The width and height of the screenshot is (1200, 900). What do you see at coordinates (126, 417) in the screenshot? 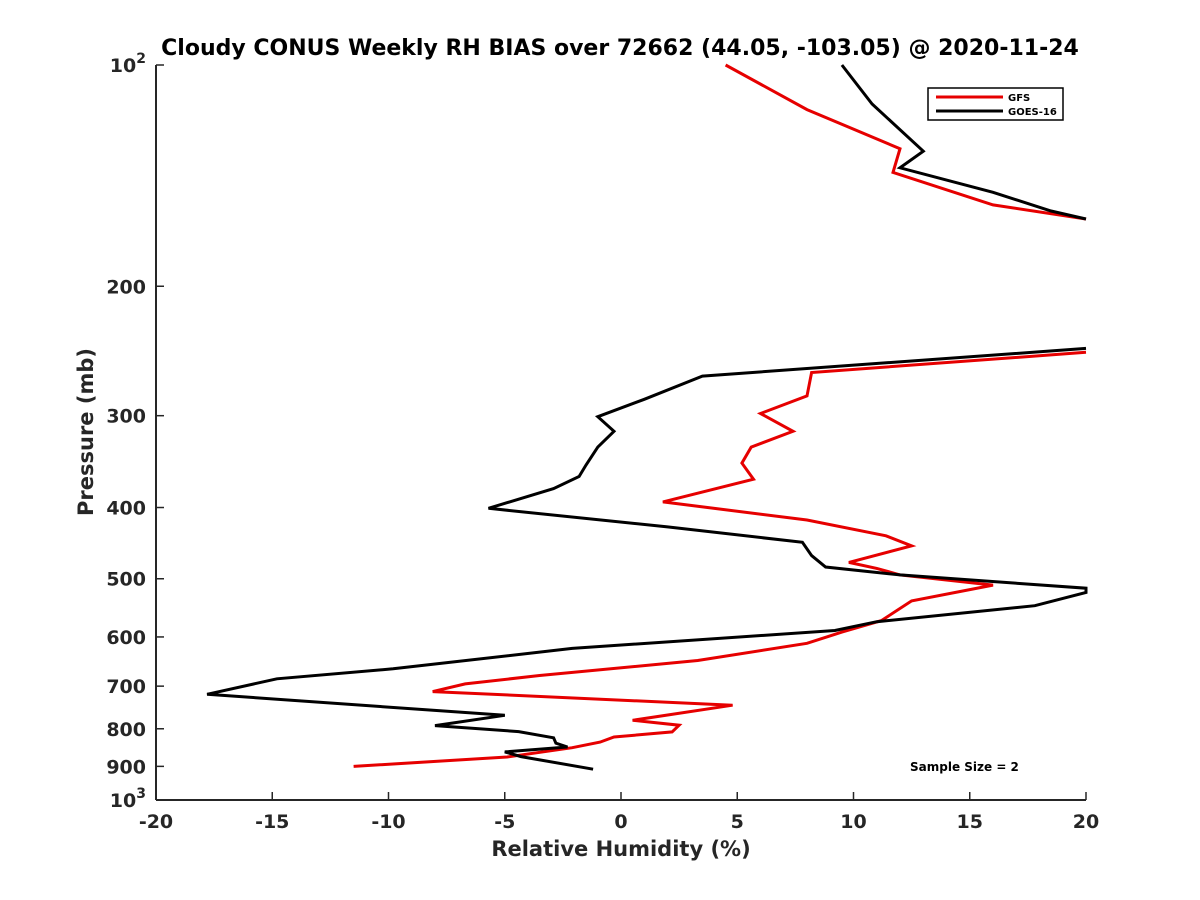
I see `y-tick-label: 300` at bounding box center [126, 417].